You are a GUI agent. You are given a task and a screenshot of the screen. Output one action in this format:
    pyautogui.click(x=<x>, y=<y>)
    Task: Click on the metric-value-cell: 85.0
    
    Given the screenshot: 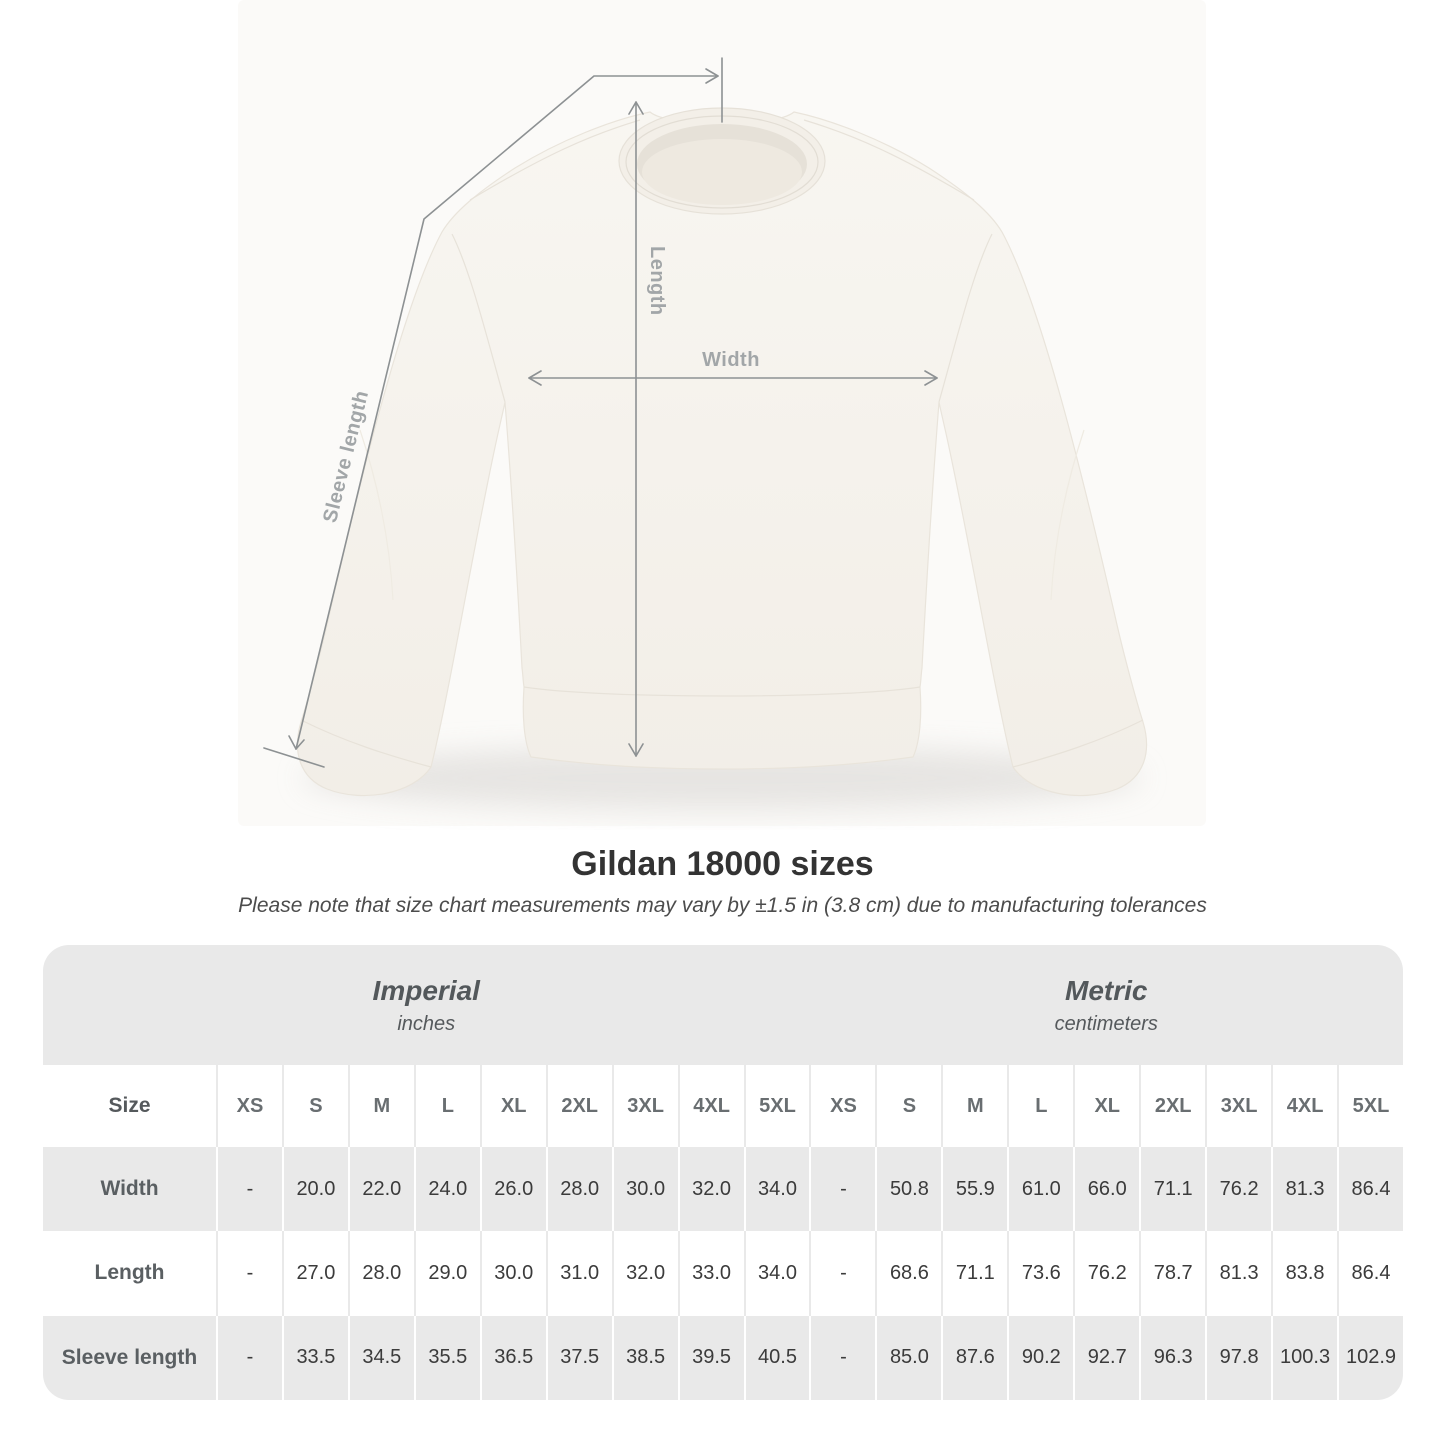 What is the action you would take?
    pyautogui.click(x=908, y=1357)
    